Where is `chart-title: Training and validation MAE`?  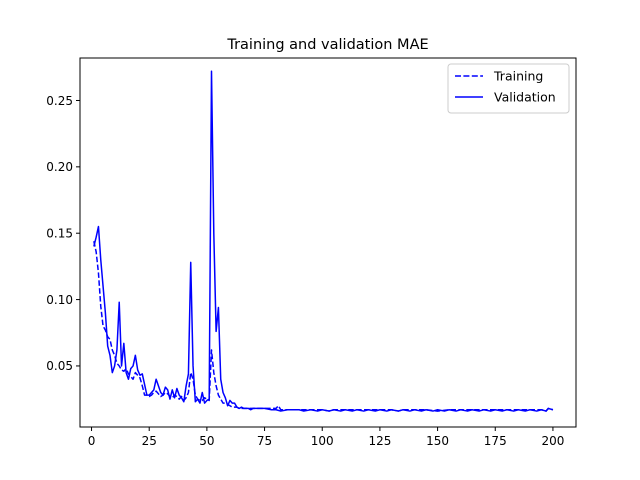
chart-title: Training and validation MAE is located at coordinates (327, 45).